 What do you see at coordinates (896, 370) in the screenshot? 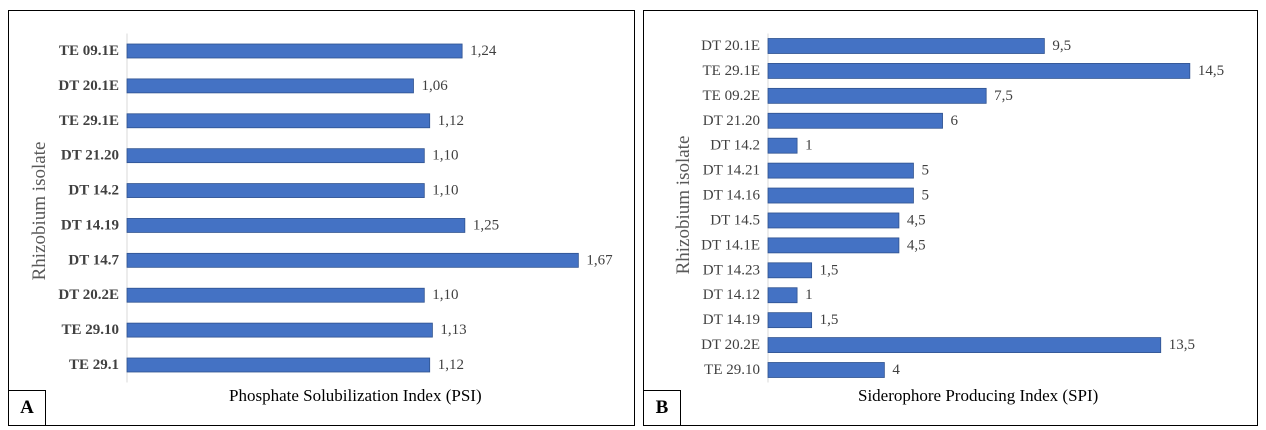
I see `chart-b-data-label-14: 4` at bounding box center [896, 370].